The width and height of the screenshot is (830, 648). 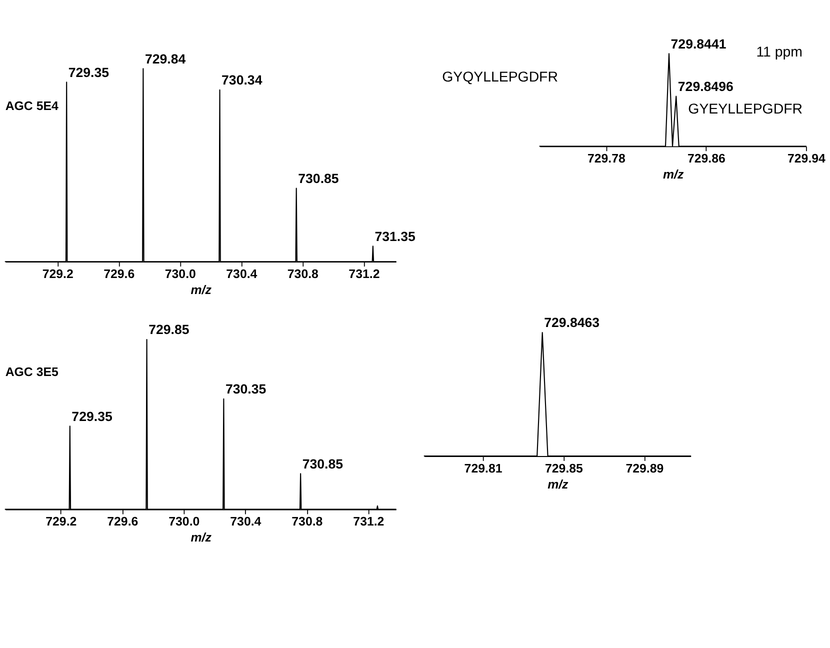 What do you see at coordinates (645, 468) in the screenshot?
I see `x-tick-label: 729.89` at bounding box center [645, 468].